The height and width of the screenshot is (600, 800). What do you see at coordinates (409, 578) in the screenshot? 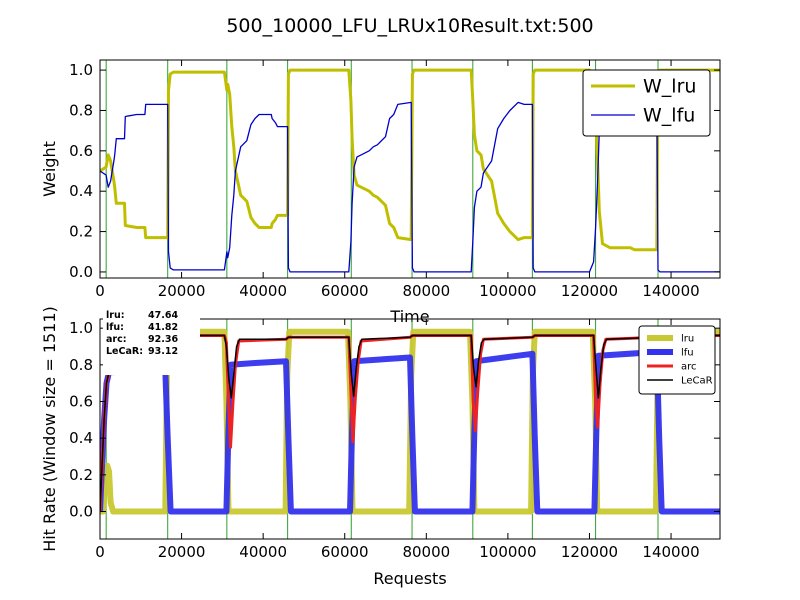
I see `x-axis-label: Requests` at bounding box center [409, 578].